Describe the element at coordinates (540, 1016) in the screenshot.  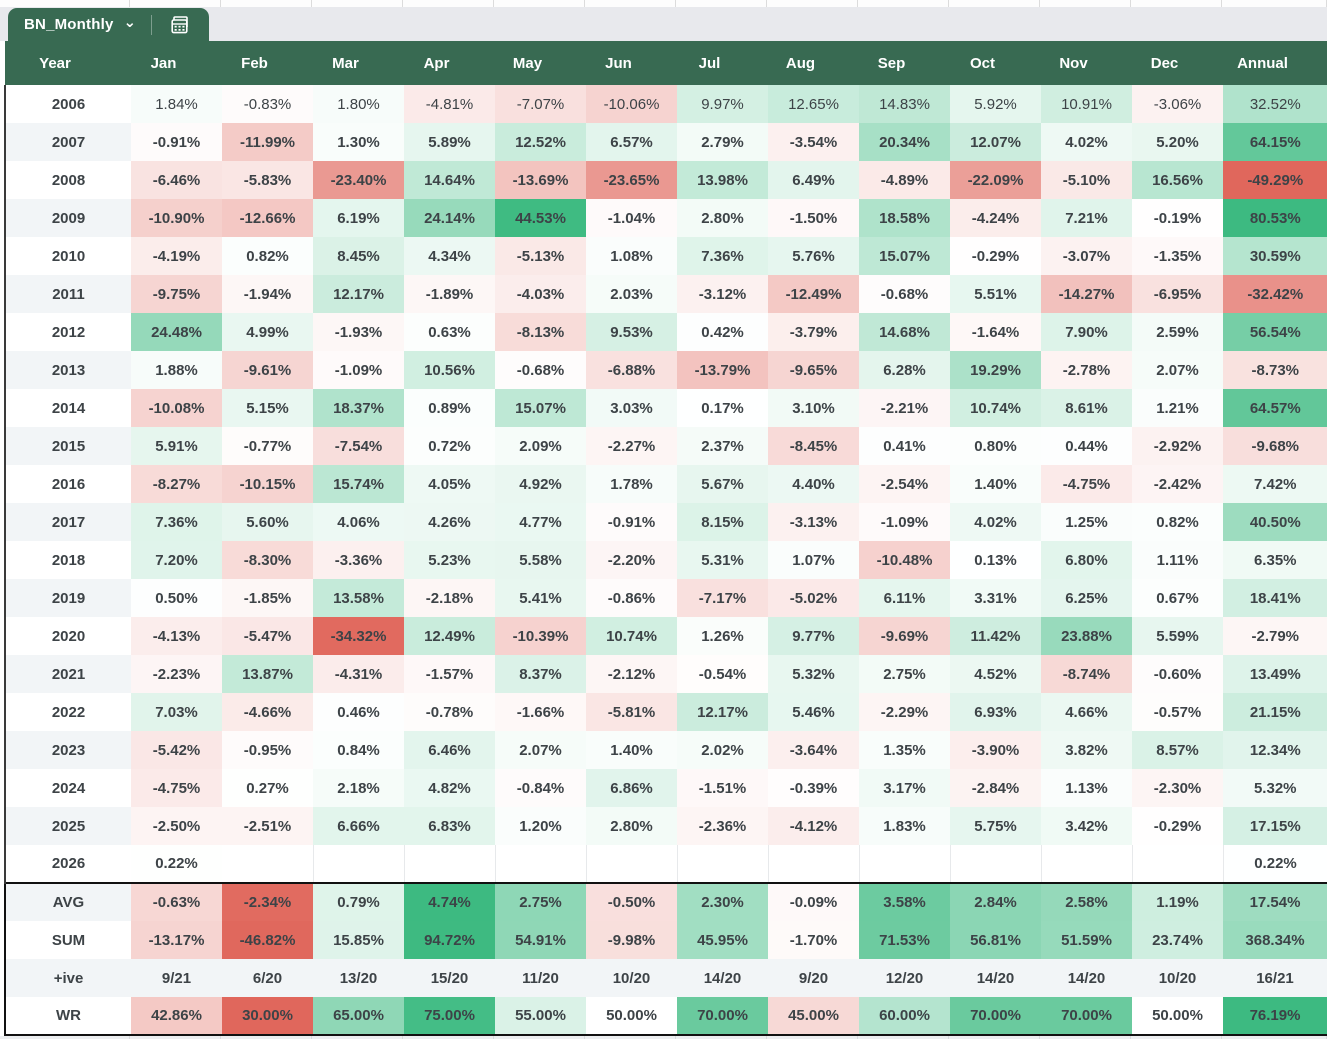
I see `value-cell: 55.00%` at that location.